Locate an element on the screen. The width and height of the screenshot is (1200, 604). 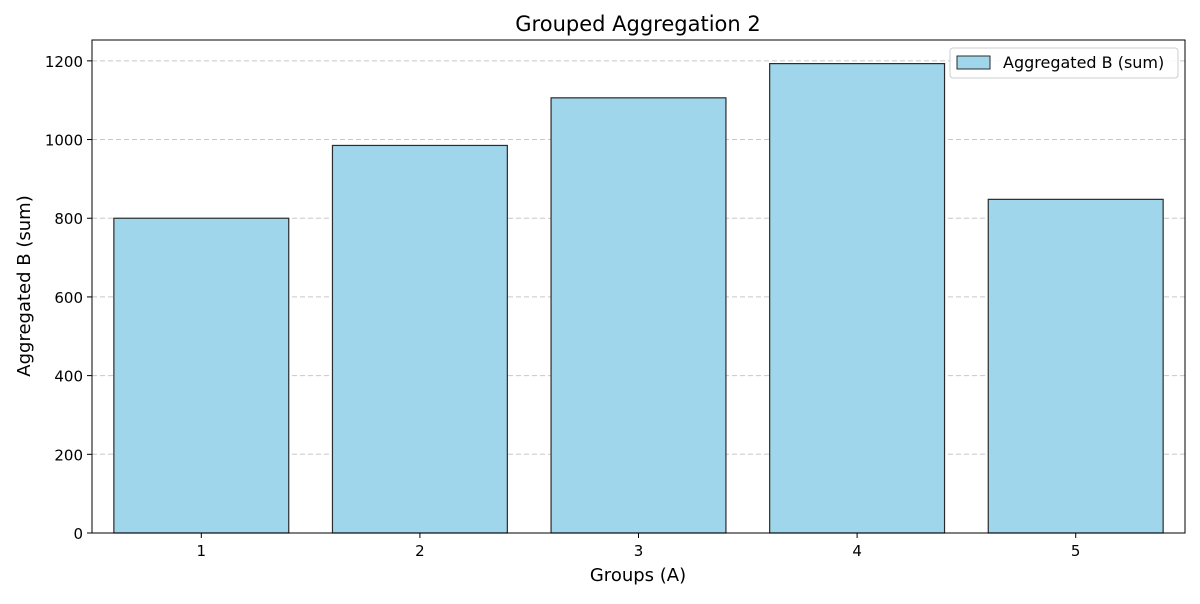
legend-box is located at coordinates (1064, 63).